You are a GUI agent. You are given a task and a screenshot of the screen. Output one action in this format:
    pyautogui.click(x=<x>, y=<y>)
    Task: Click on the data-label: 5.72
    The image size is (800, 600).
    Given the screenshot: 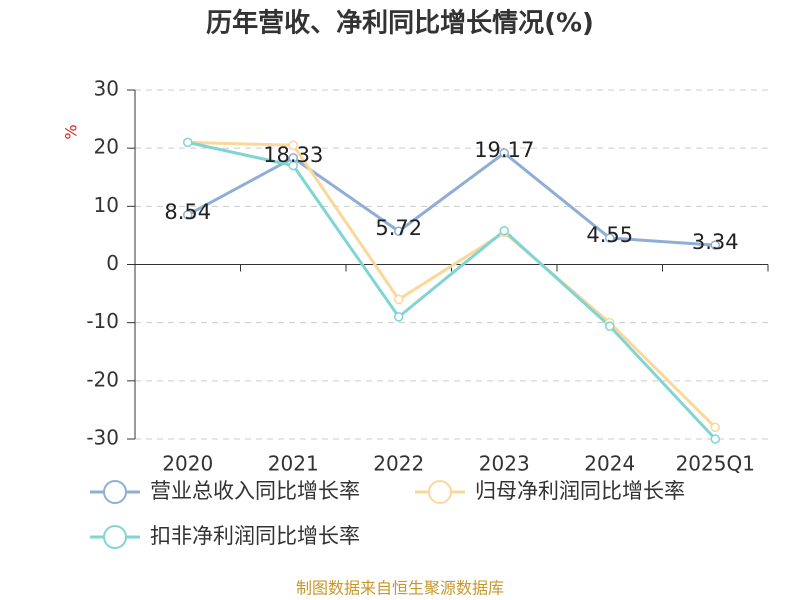 What is the action you would take?
    pyautogui.click(x=398, y=228)
    